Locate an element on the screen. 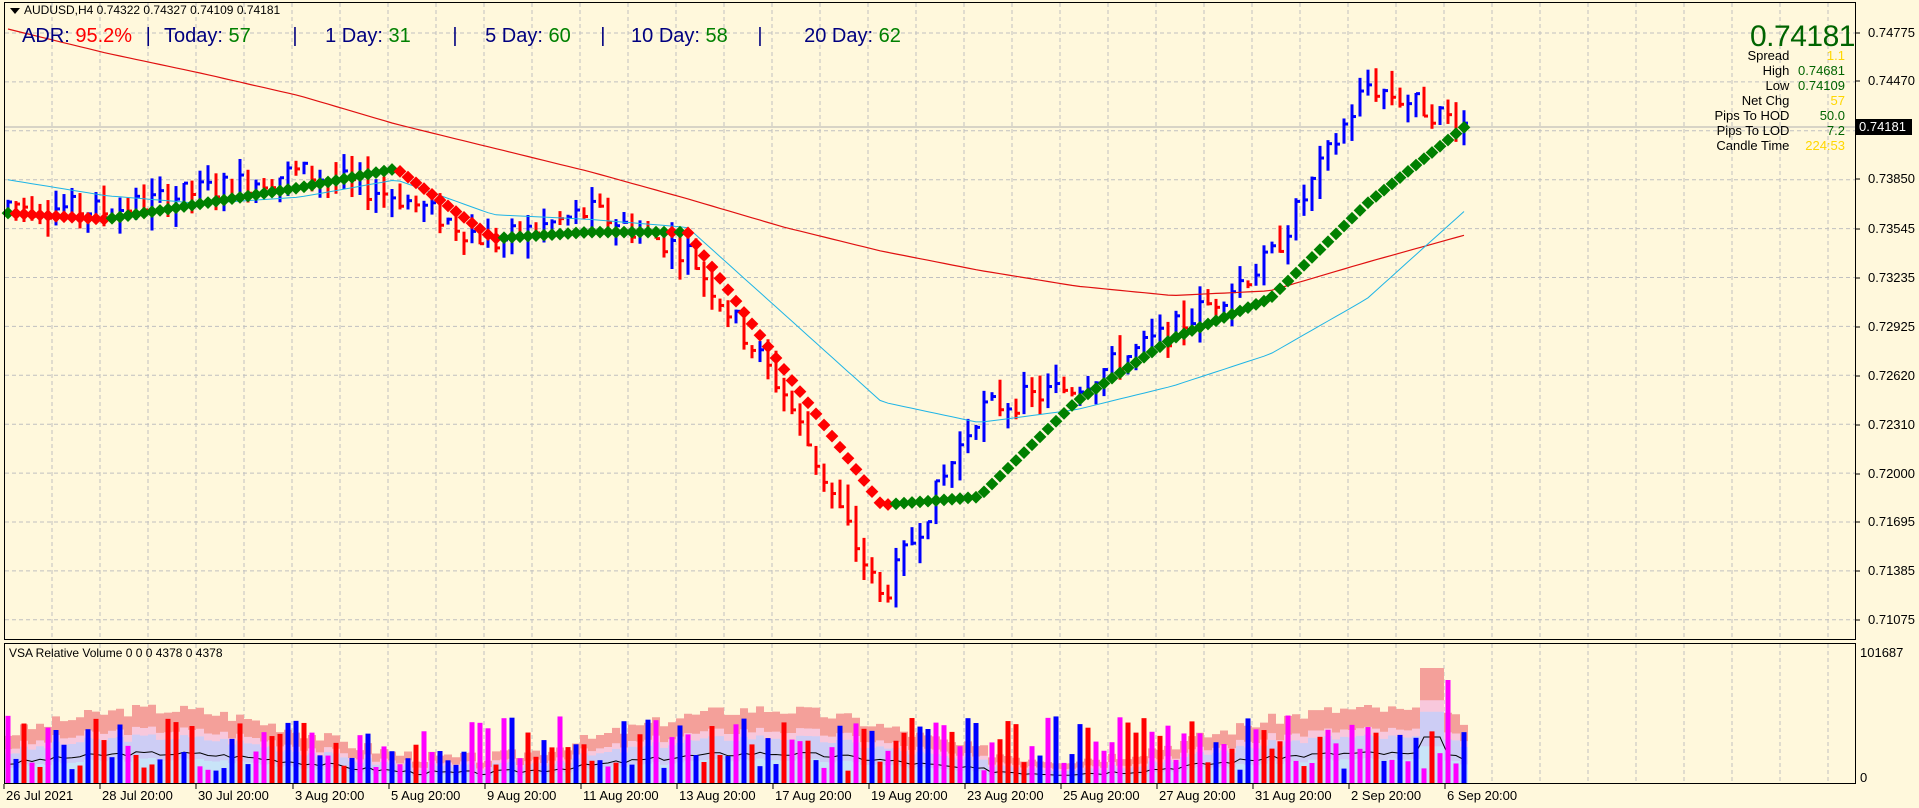 The width and height of the screenshot is (1919, 808). time-axis-label: 13 Aug 20:00 is located at coordinates (717, 795).